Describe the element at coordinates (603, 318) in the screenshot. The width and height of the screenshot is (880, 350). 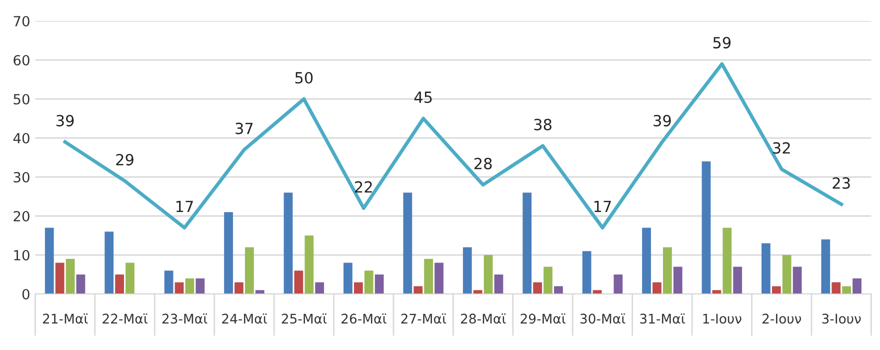
I see `x-tick-label: 30-Μαϊ` at that location.